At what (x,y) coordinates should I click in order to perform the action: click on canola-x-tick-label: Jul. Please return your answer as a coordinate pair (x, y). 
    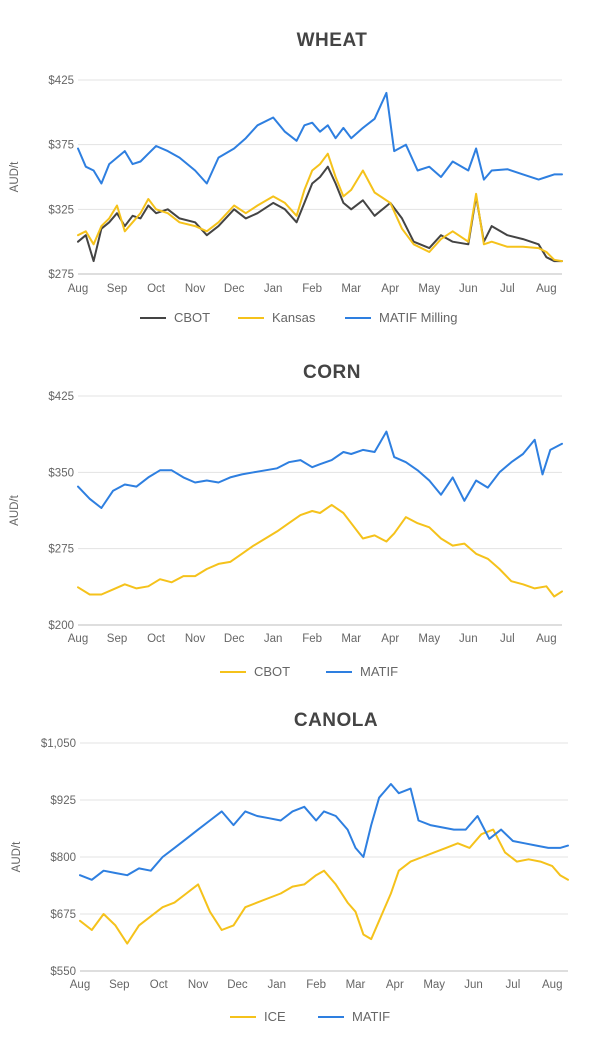
    Looking at the image, I should click on (513, 985).